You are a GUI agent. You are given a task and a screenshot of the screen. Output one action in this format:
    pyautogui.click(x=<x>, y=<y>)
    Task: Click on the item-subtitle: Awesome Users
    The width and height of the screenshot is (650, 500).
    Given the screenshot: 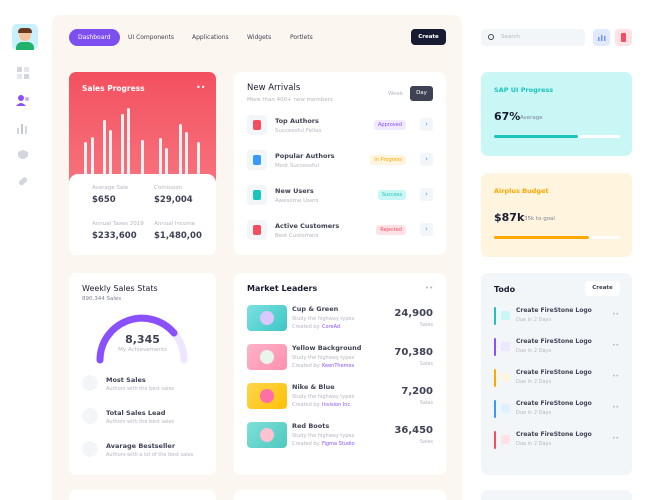 What is the action you would take?
    pyautogui.click(x=297, y=201)
    